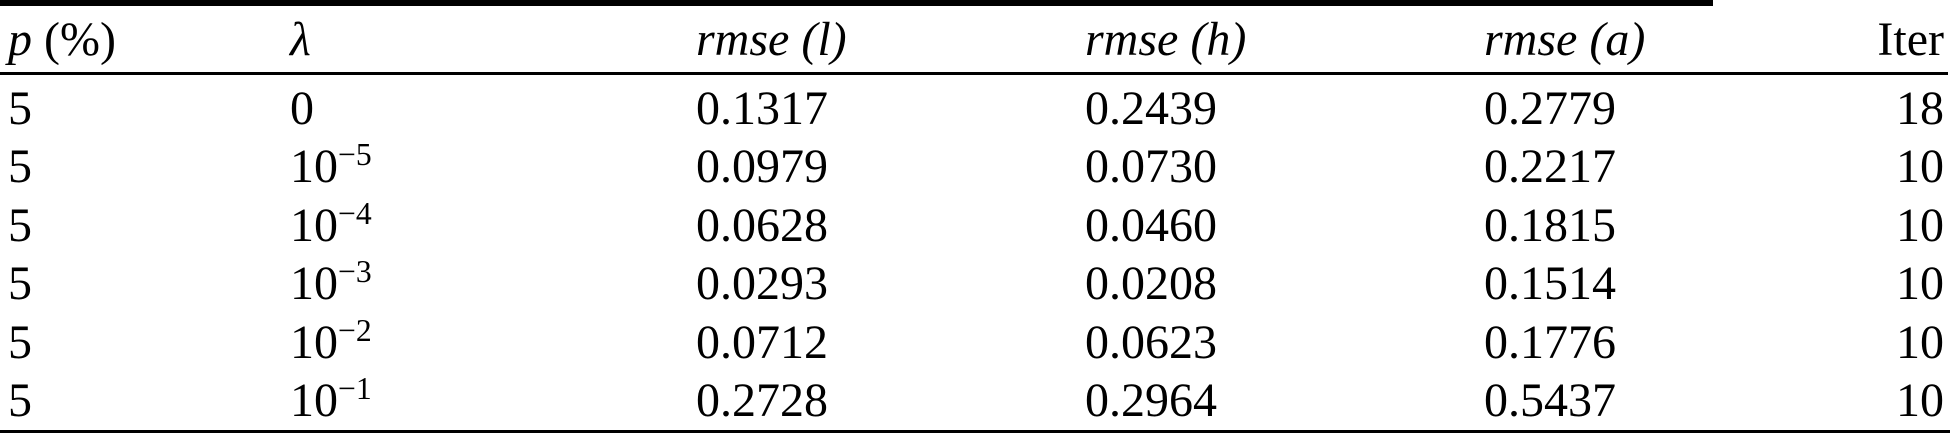 The image size is (1956, 437). I want to click on cell-rmse-a: 0.1514, so click(1550, 284).